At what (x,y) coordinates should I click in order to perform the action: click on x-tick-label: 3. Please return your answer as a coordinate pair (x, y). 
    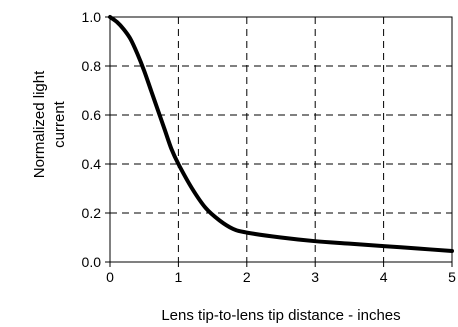
    Looking at the image, I should click on (315, 277).